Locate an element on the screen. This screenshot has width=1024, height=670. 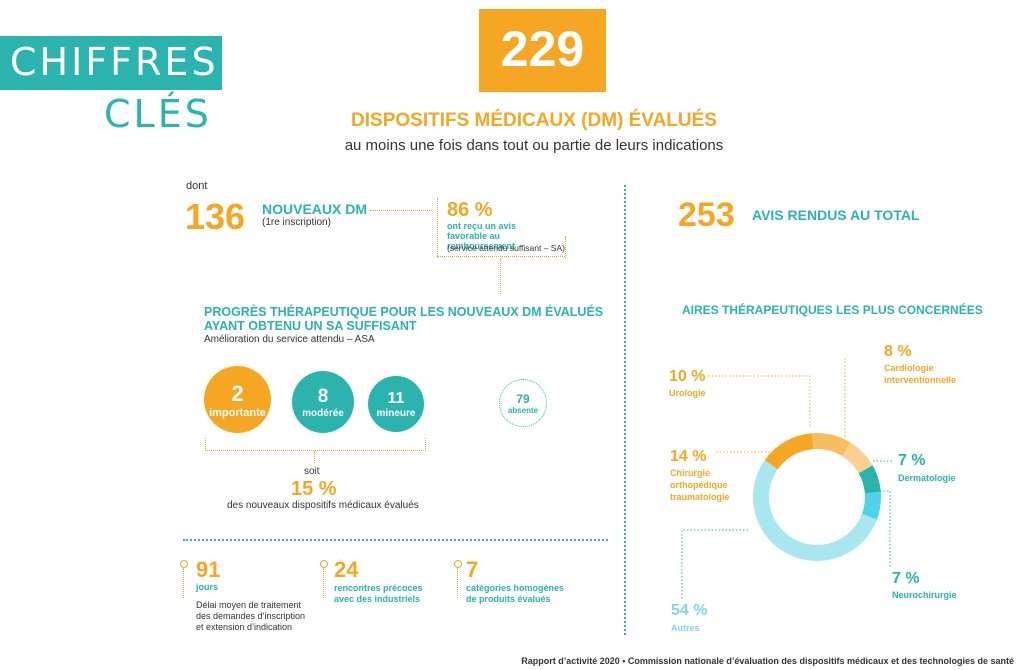
headline-label: DISPOSITIFS MÉDICAUX (DM) ÉVALUÉS is located at coordinates (534, 120).